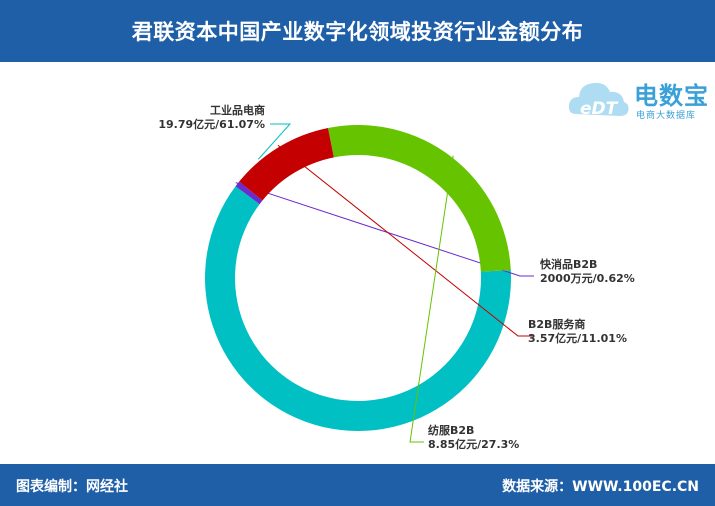  What do you see at coordinates (568, 264) in the screenshot?
I see `slice-name-label: 快消品B2B` at bounding box center [568, 264].